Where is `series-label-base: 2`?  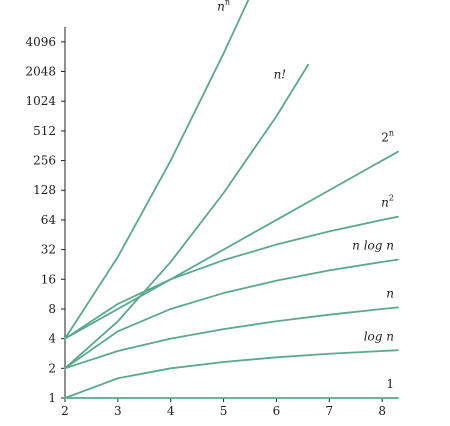 series-label-base: 2 is located at coordinates (385, 138).